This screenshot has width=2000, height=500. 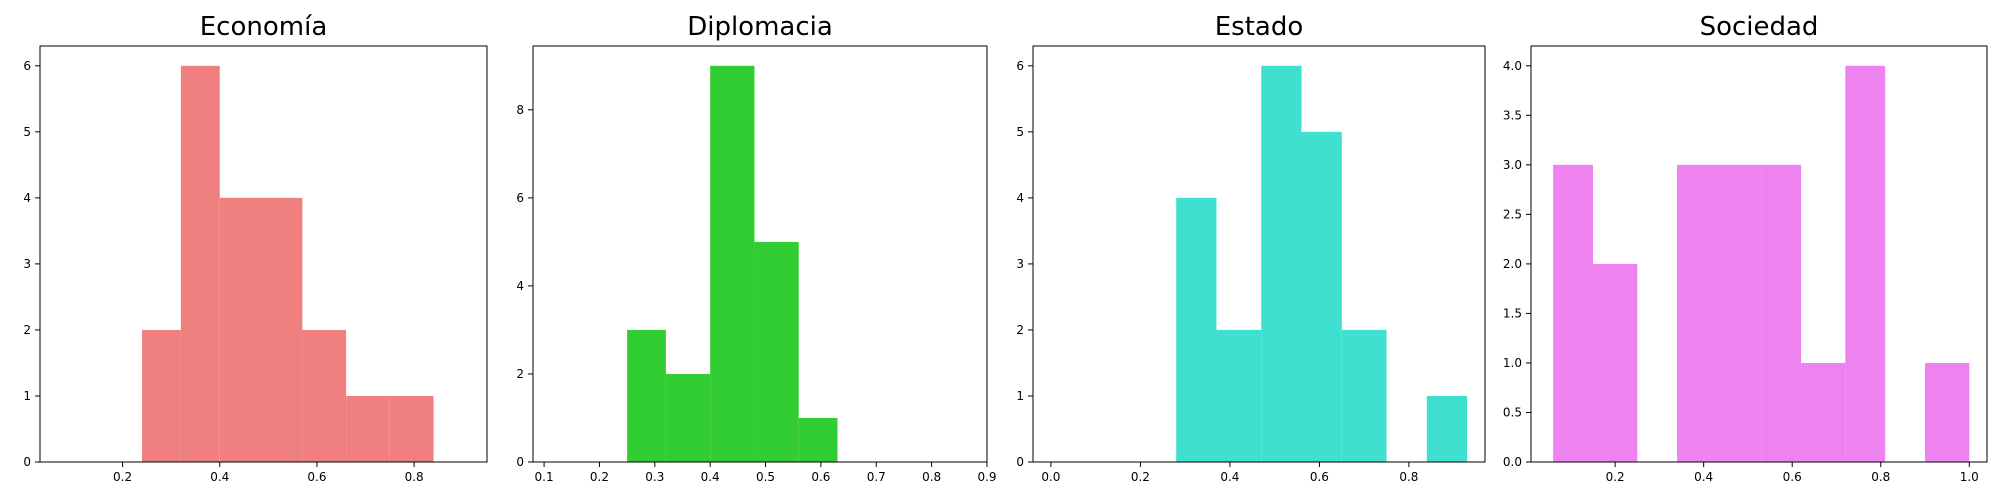 What do you see at coordinates (544, 477) in the screenshot?
I see `x-tick-label: 0.1` at bounding box center [544, 477].